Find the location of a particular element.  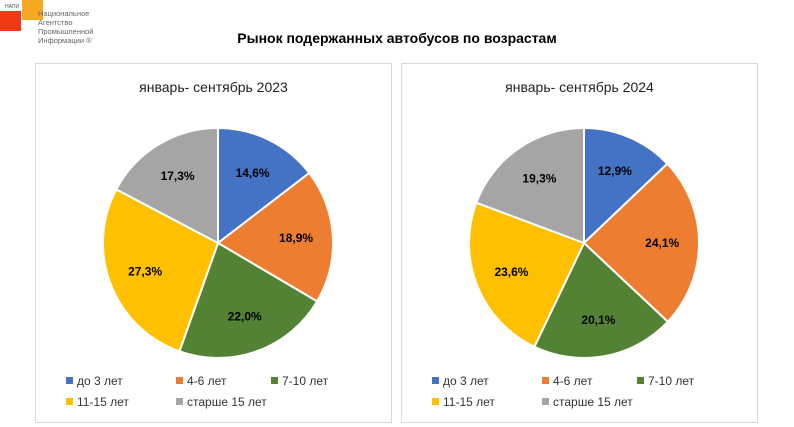

logo-line: Промышленной is located at coordinates (66, 31).